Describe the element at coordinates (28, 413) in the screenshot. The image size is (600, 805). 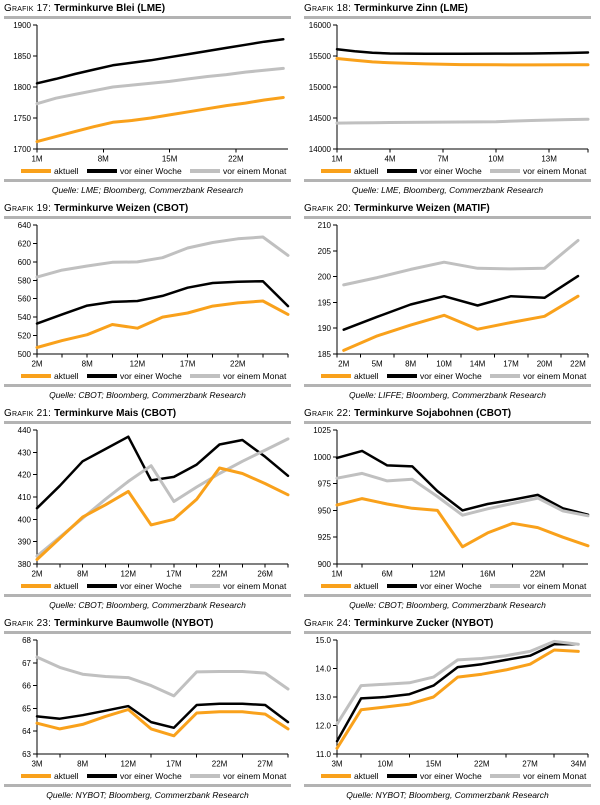
I see `chart-number-label: Grafik 21:` at that location.